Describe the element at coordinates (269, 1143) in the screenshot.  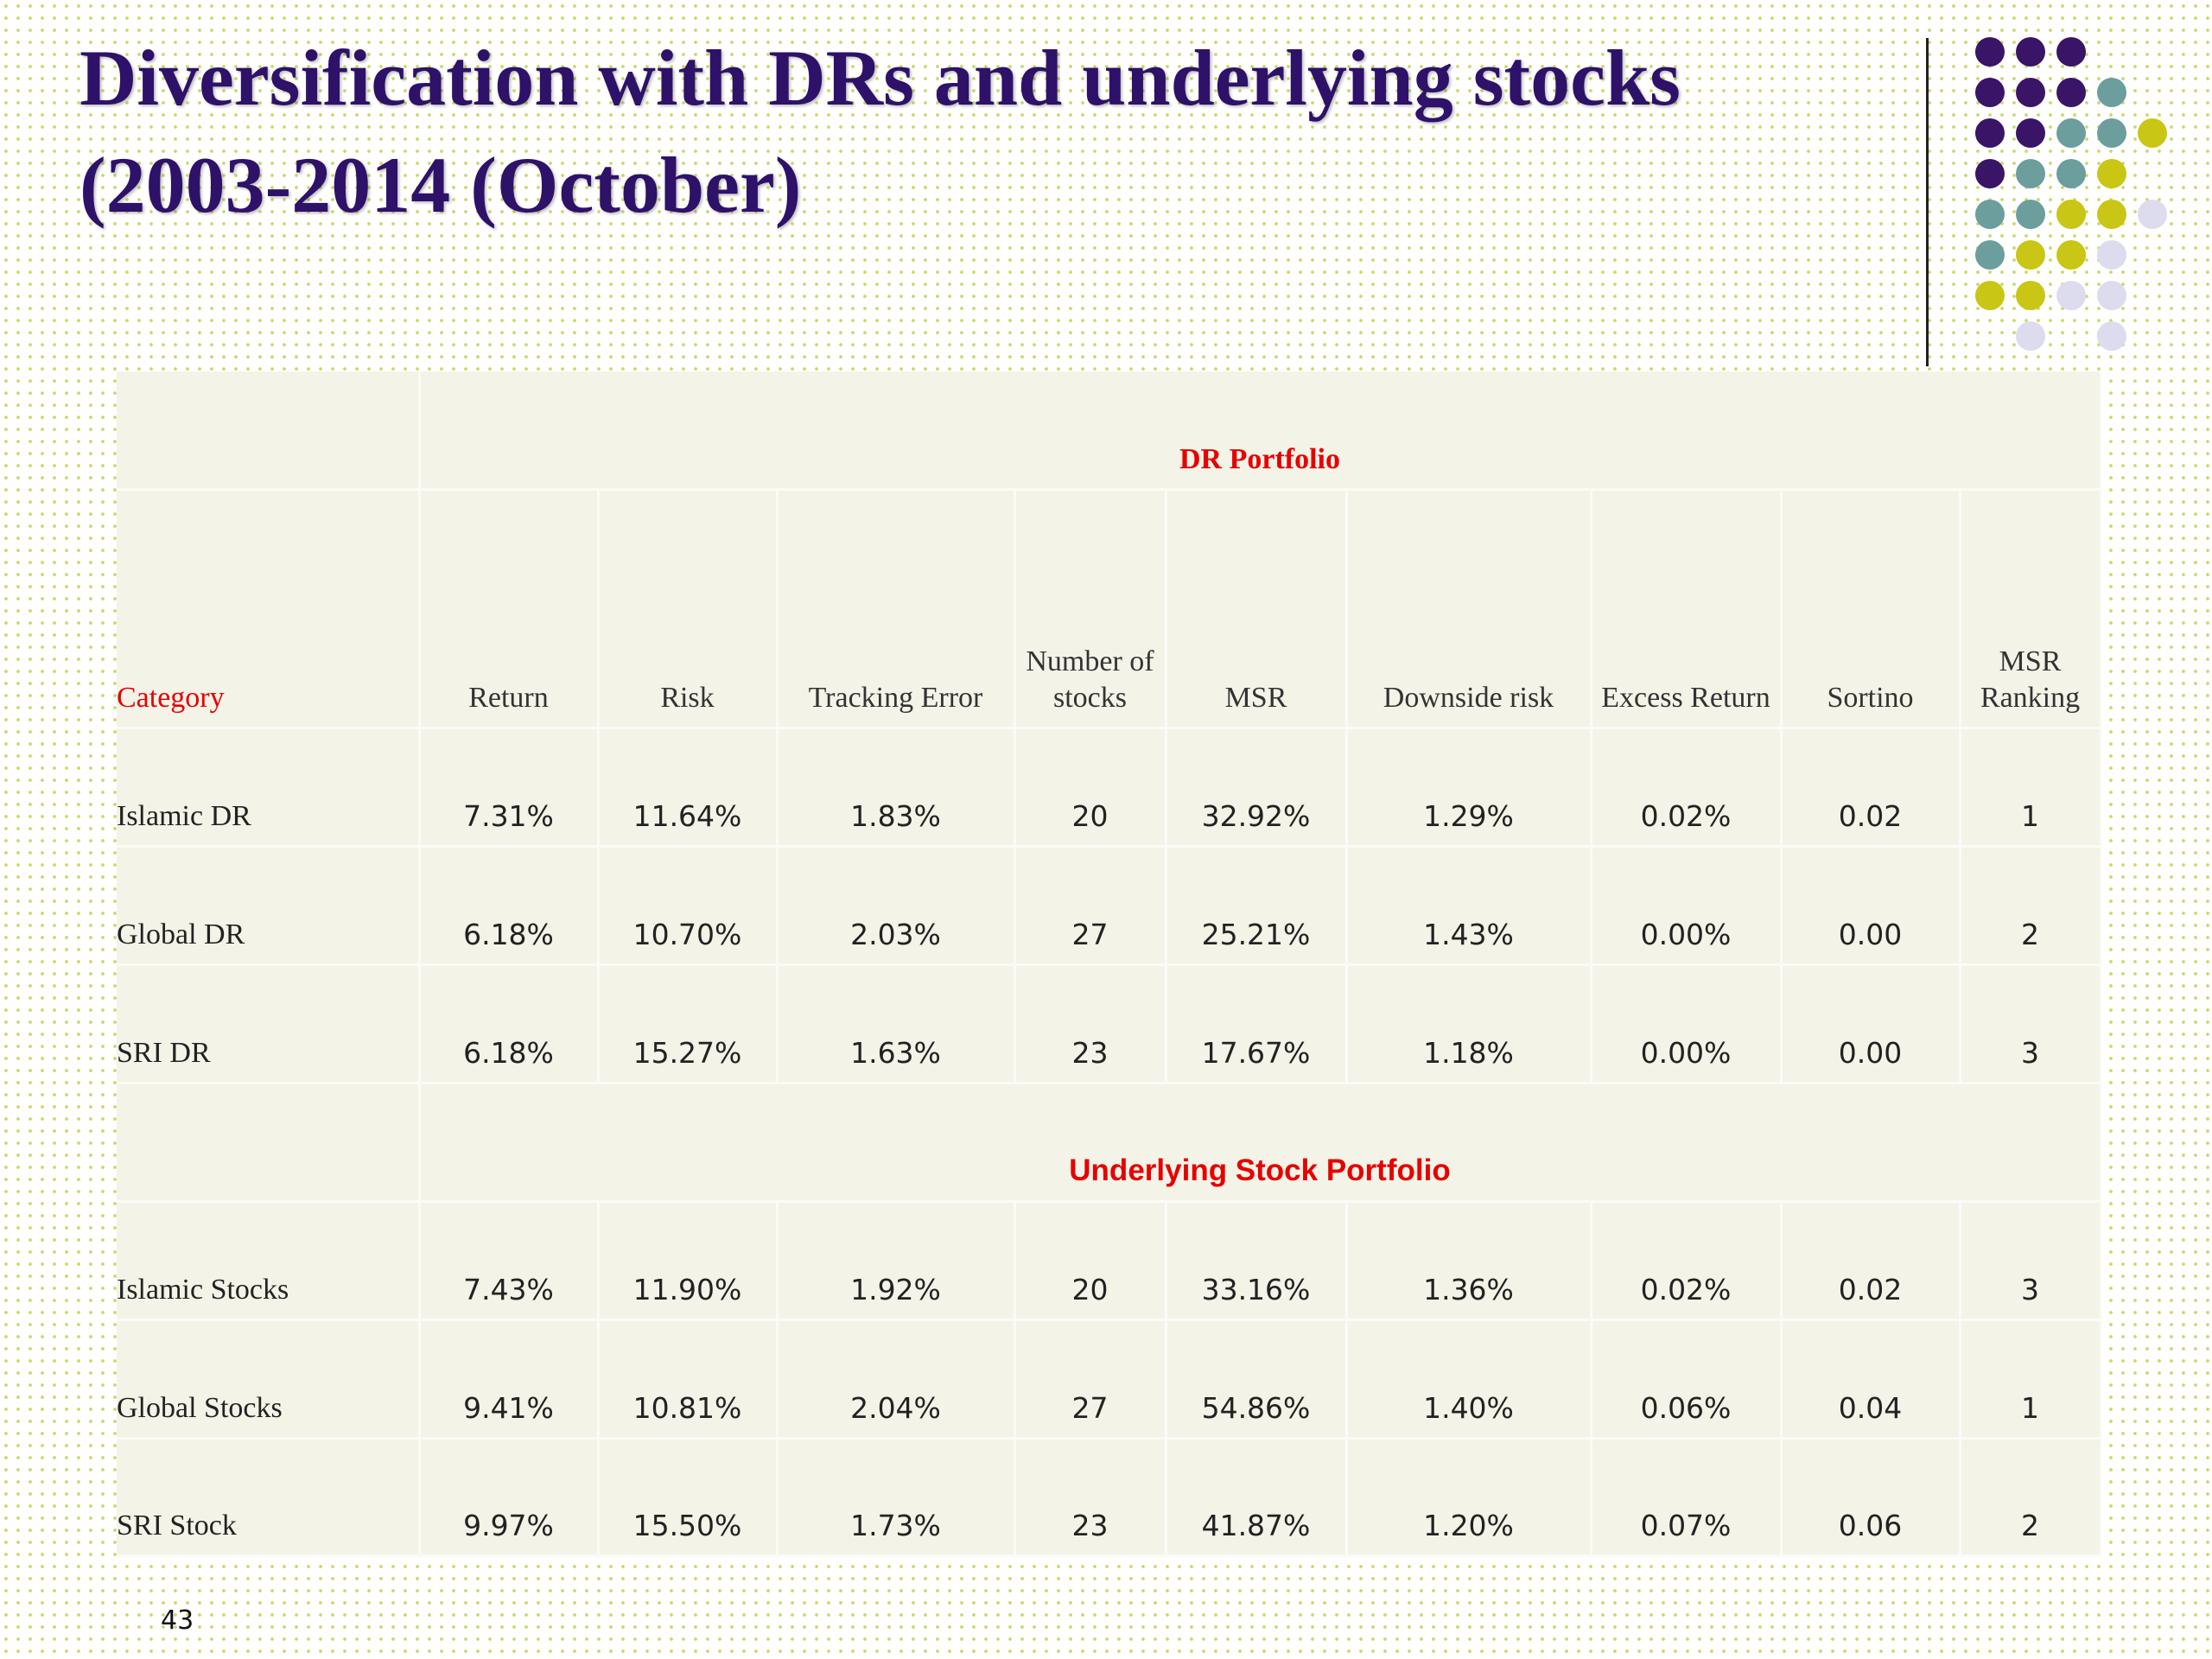
I see `section-spacer` at that location.